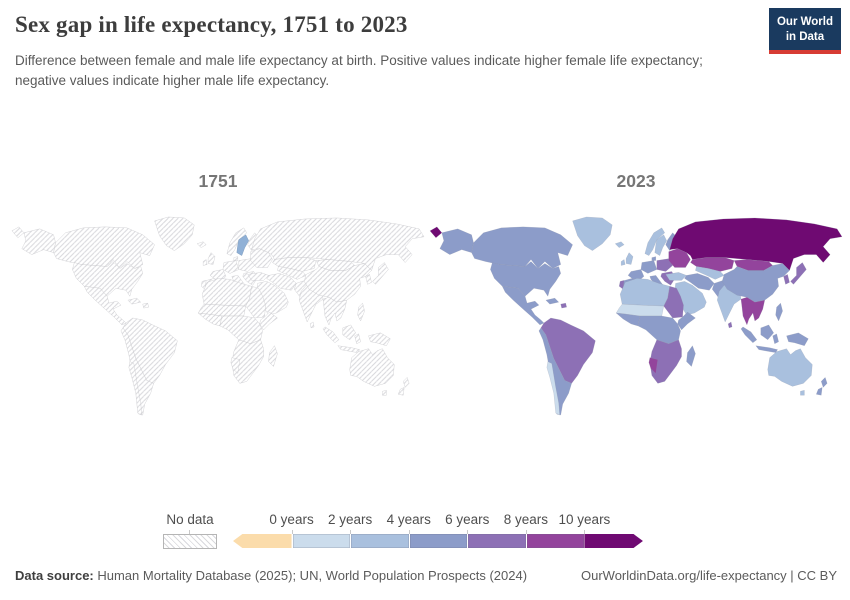  What do you see at coordinates (755, 283) in the screenshot?
I see `map2023-region-china` at bounding box center [755, 283].